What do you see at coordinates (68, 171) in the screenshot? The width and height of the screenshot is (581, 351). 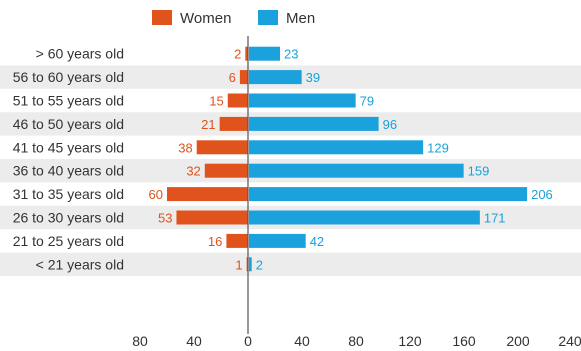 I see `category-label: 36 to 40 years old` at bounding box center [68, 171].